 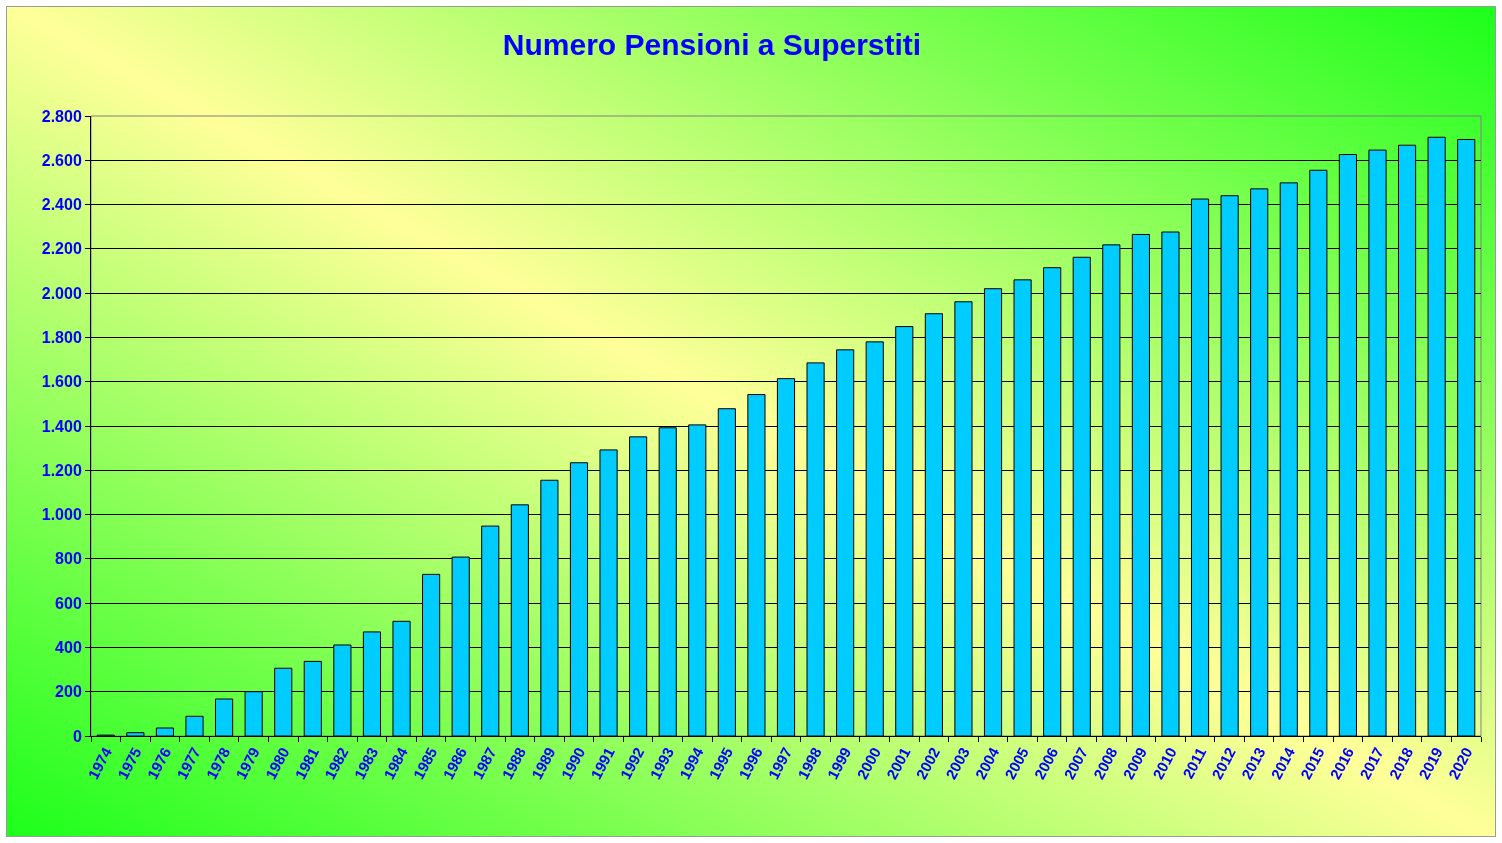 What do you see at coordinates (68, 559) in the screenshot?
I see `y-tick-label: 800` at bounding box center [68, 559].